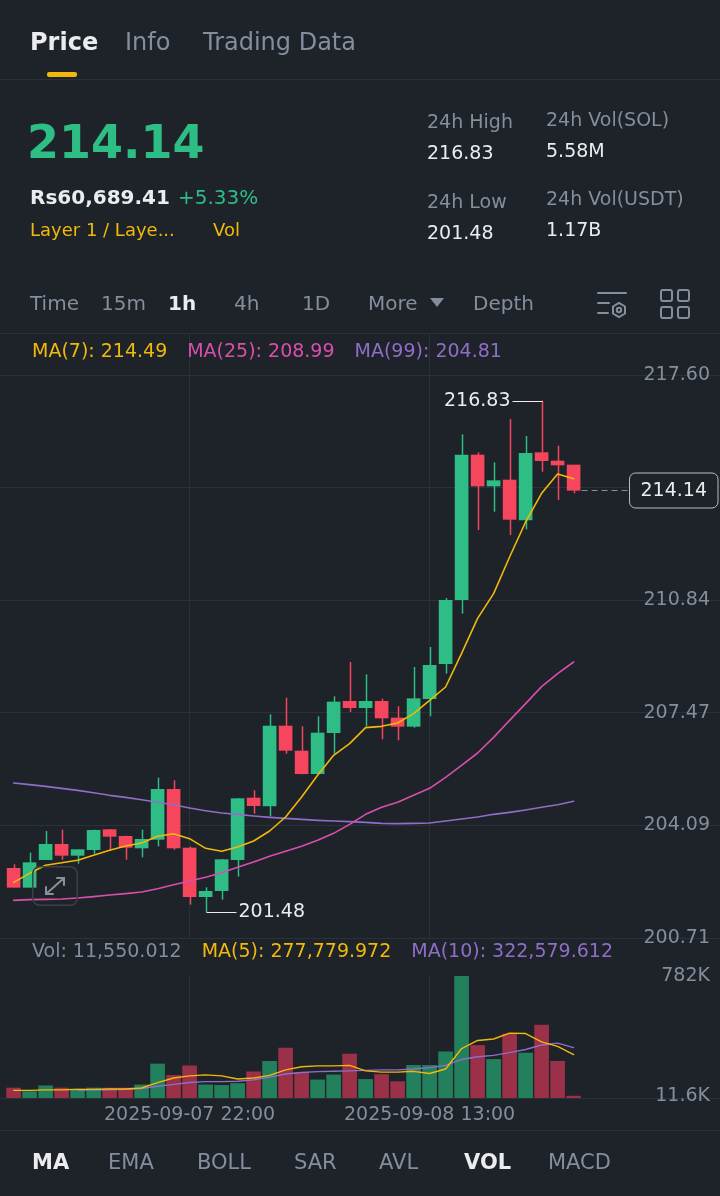 This screenshot has height=1196, width=720. Describe the element at coordinates (247, 303) in the screenshot. I see `text: 4h` at that location.